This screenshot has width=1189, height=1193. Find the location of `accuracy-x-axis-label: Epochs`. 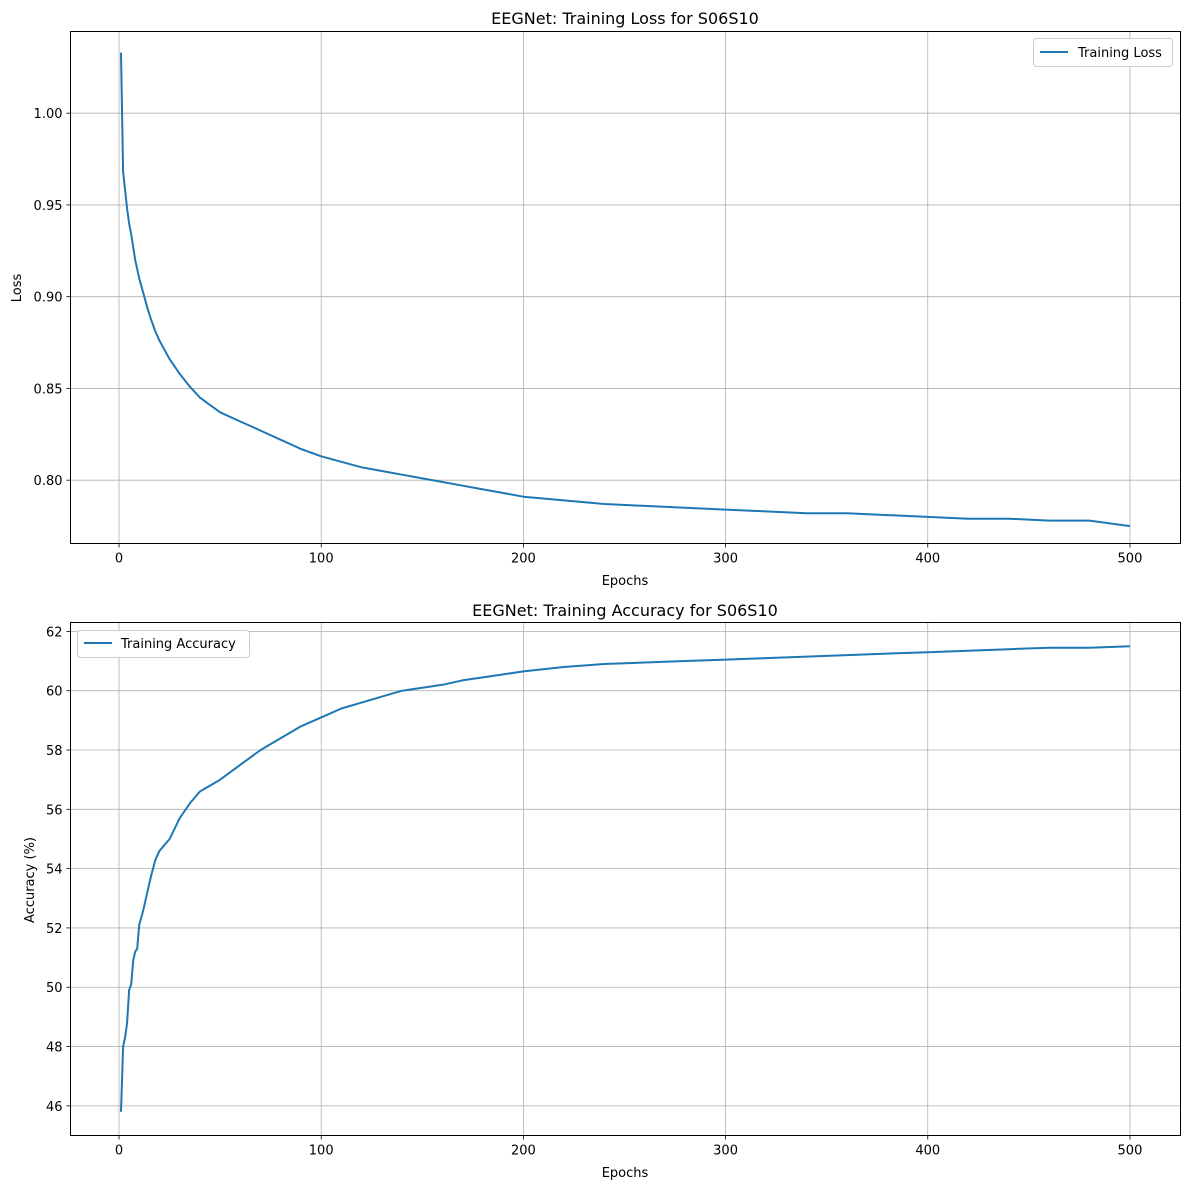

accuracy-x-axis-label: Epochs is located at coordinates (625, 1173).